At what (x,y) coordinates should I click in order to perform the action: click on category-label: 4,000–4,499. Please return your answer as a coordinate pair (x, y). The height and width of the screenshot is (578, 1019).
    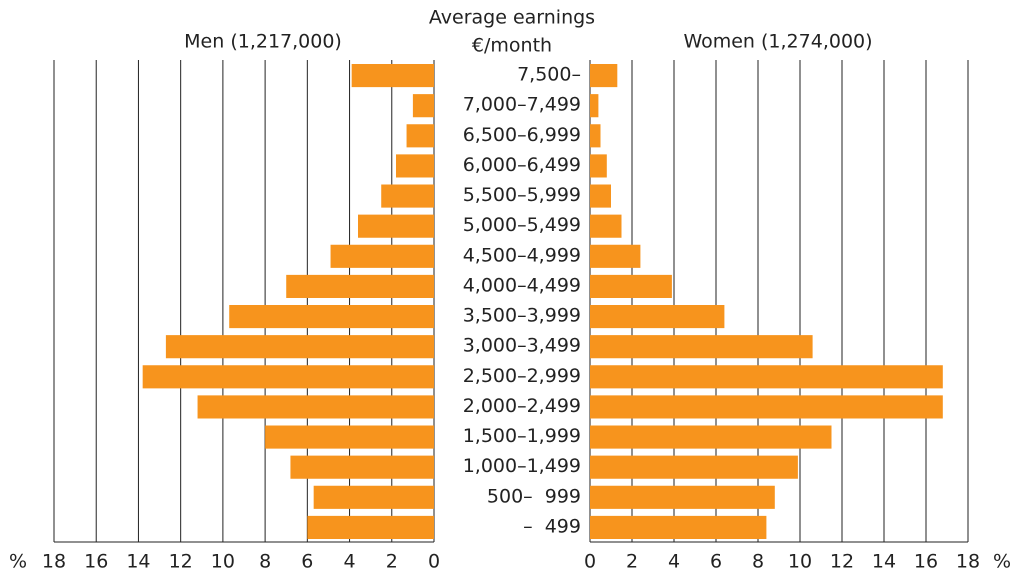
    Looking at the image, I should click on (522, 285).